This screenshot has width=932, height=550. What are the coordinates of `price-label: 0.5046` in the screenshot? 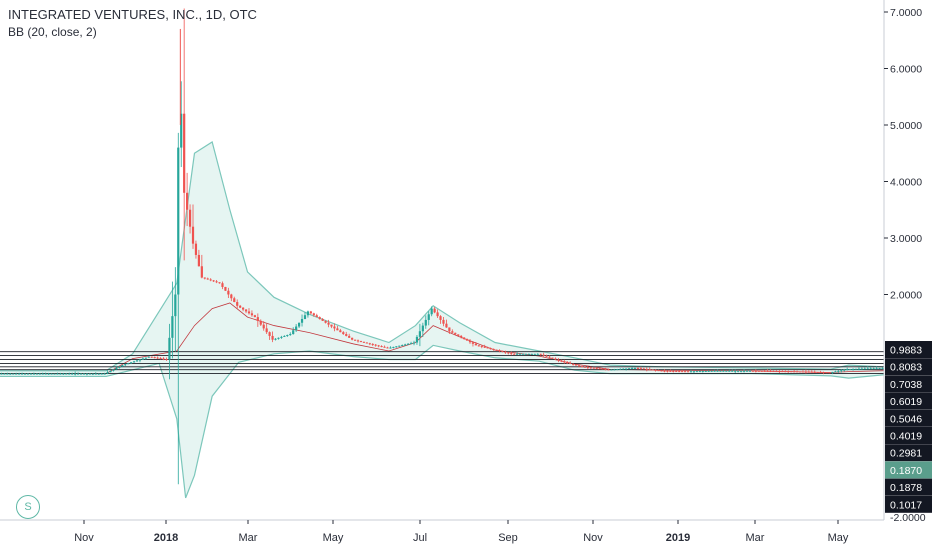 It's located at (906, 419).